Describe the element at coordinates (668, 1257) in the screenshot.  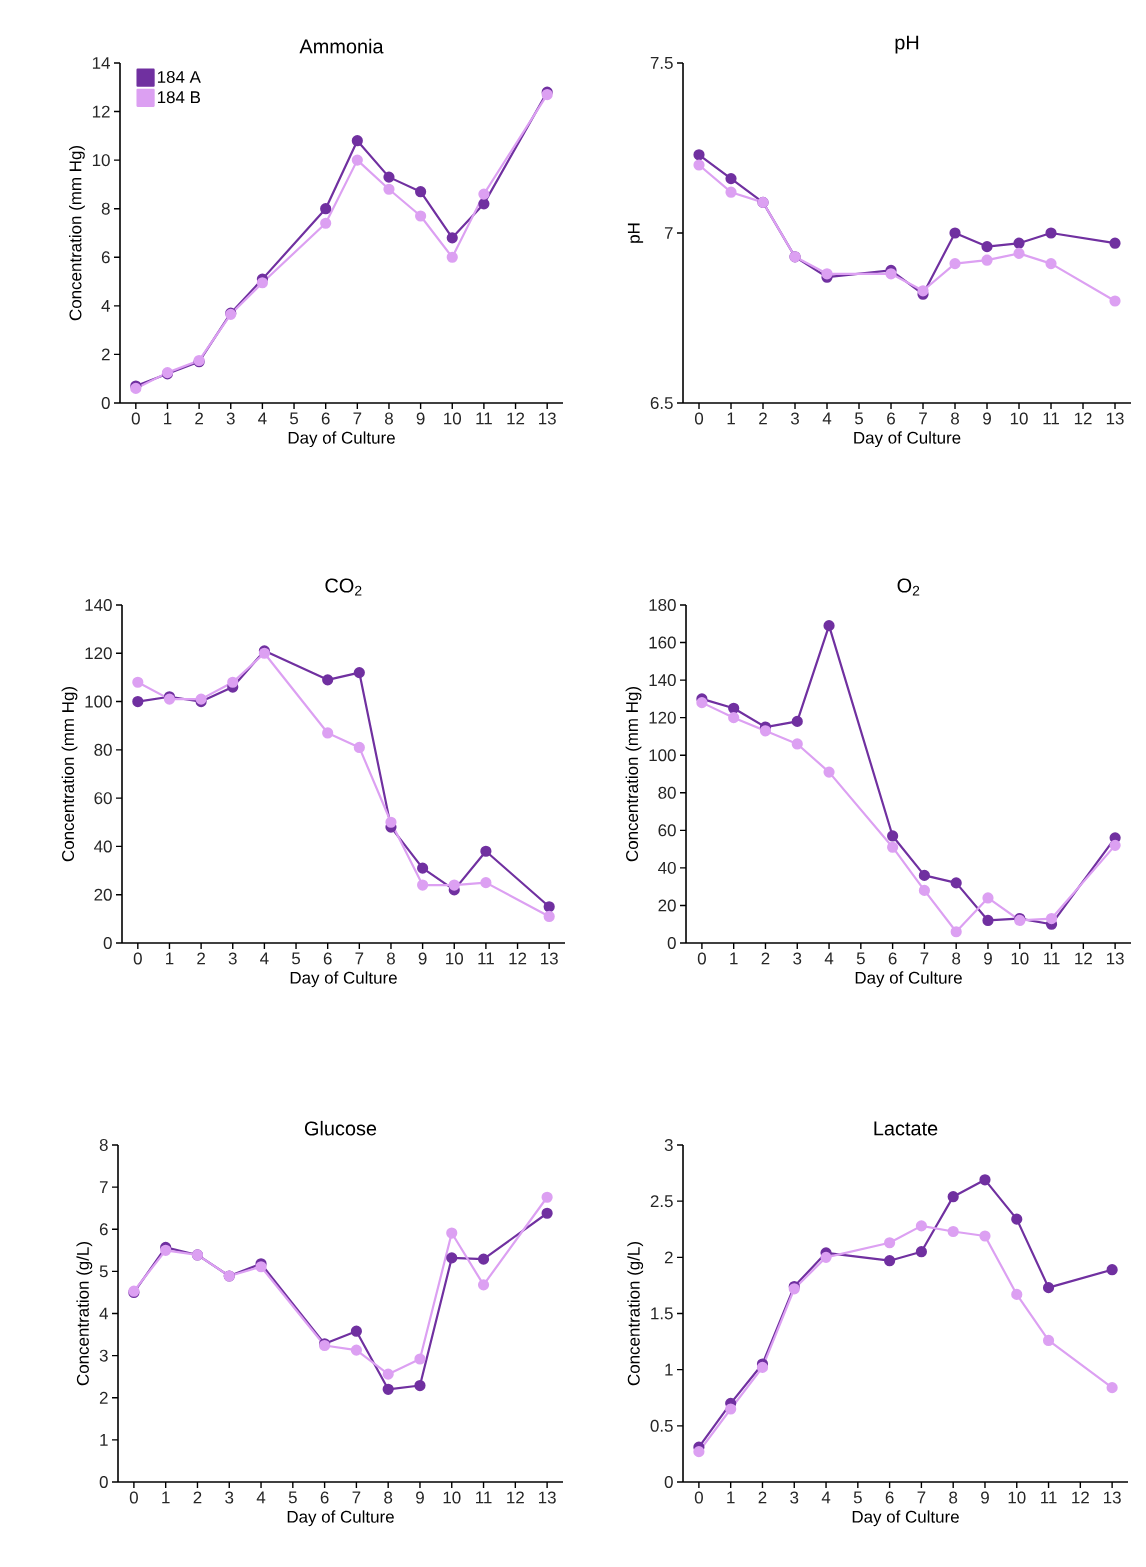
I see `y-tick-label: 2` at that location.